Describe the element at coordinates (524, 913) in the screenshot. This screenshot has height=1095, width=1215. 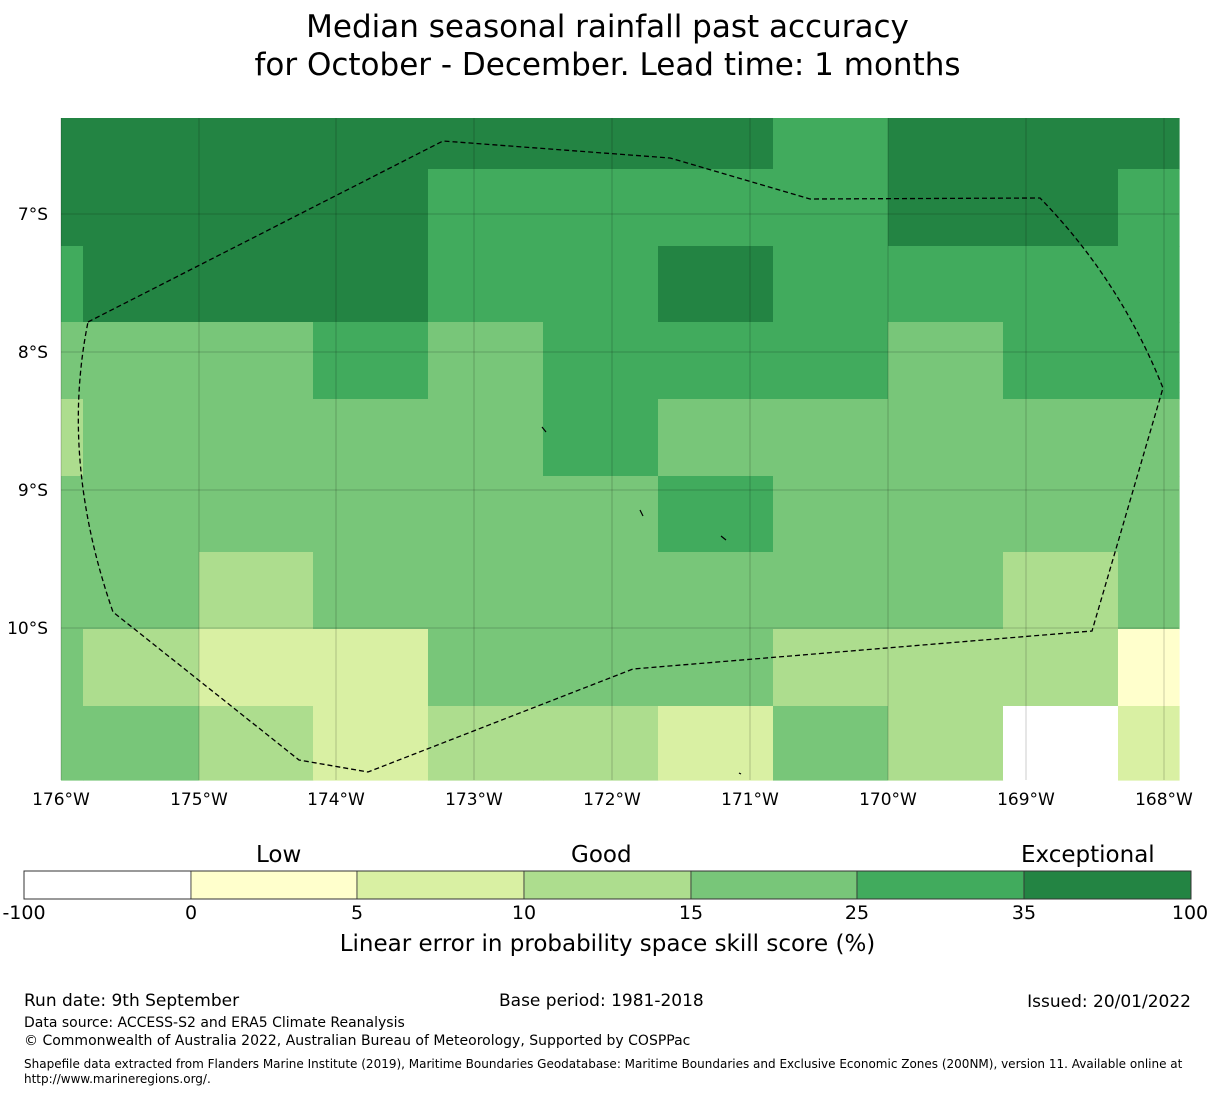
I see `colorbar-tick: 10` at that location.